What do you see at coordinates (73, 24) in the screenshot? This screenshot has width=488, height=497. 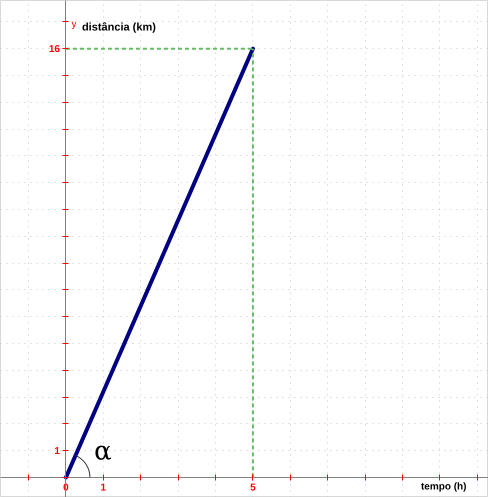 I see `annotation: y` at bounding box center [73, 24].